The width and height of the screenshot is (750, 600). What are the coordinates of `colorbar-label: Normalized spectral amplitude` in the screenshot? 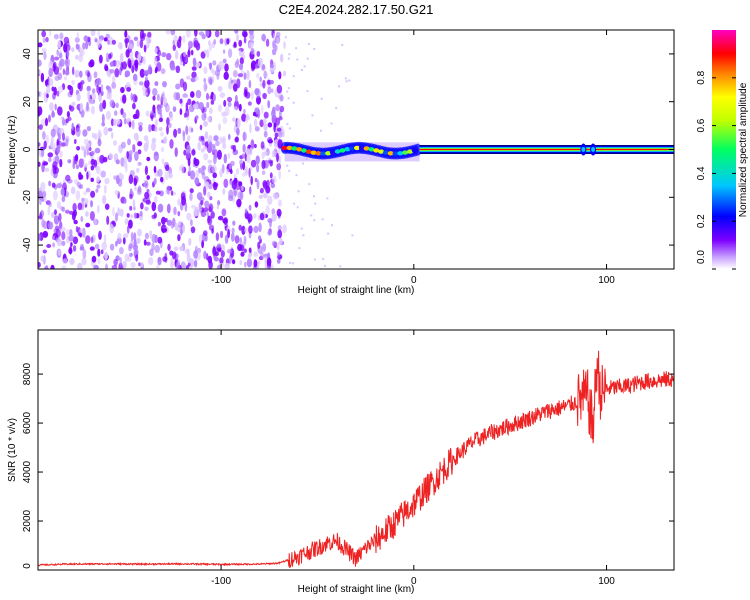 It's located at (743, 149).